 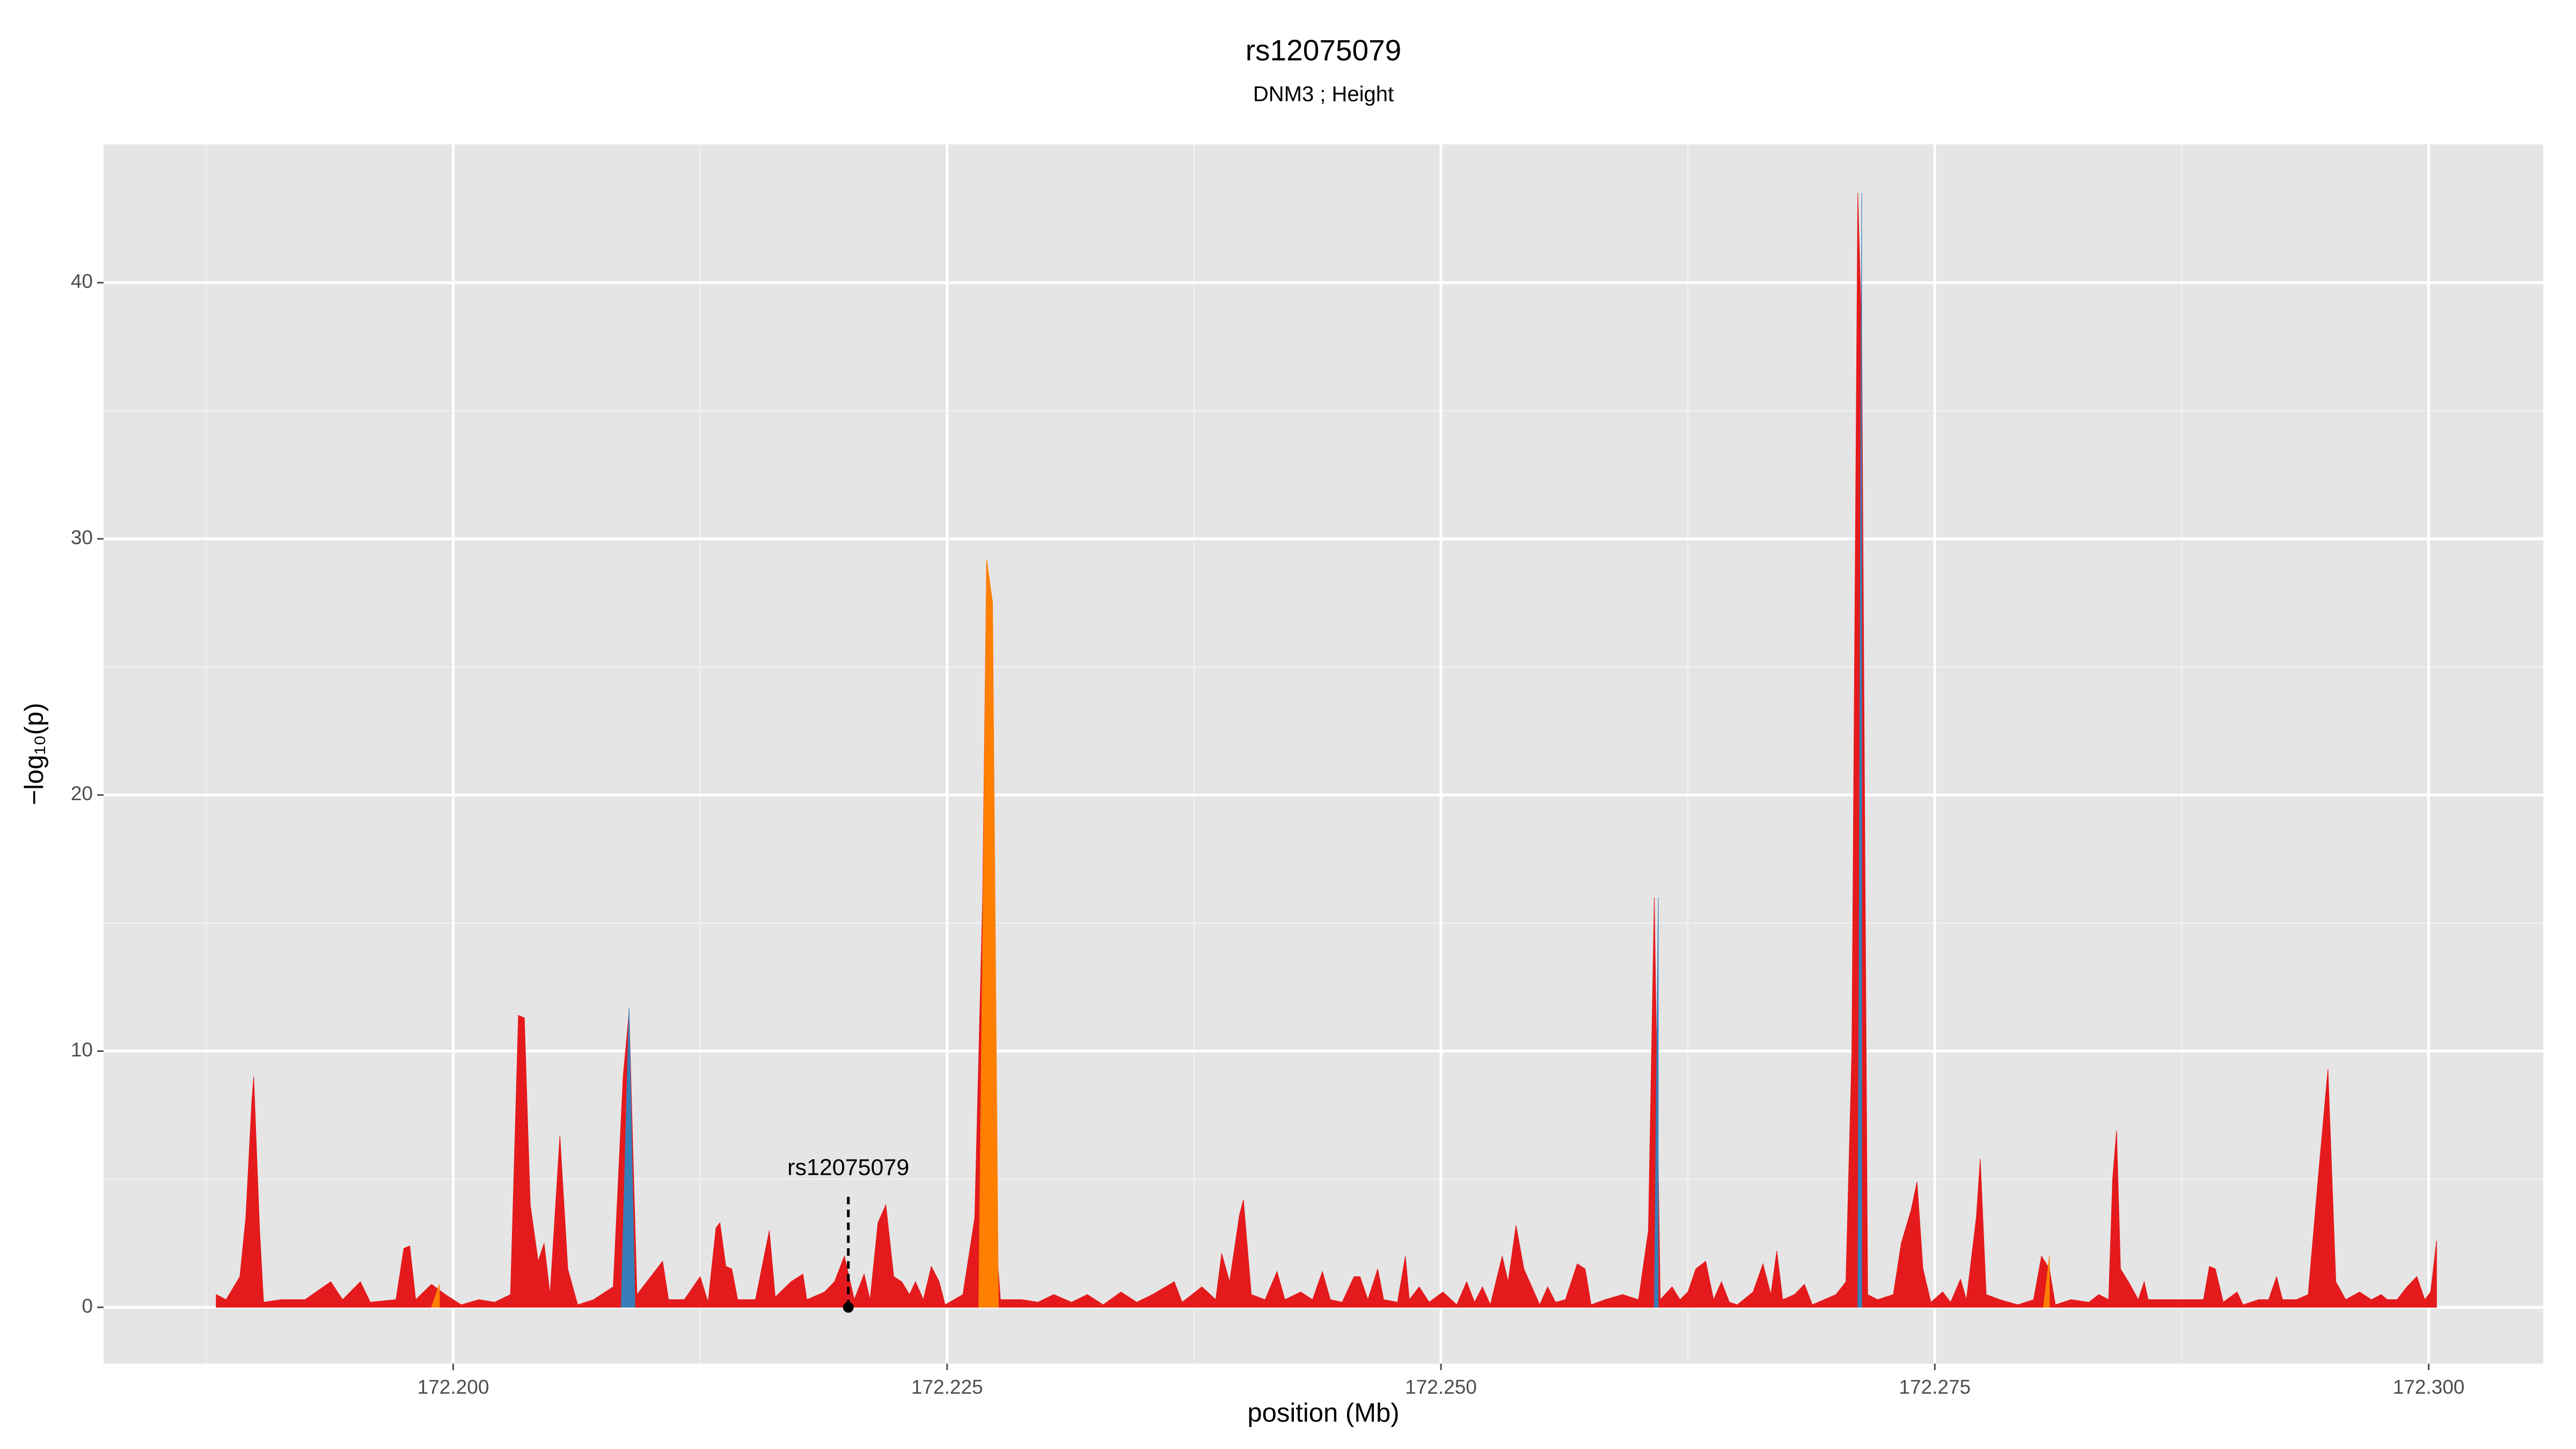 I want to click on x-axis-label: position (Mb), so click(x=1323, y=1413).